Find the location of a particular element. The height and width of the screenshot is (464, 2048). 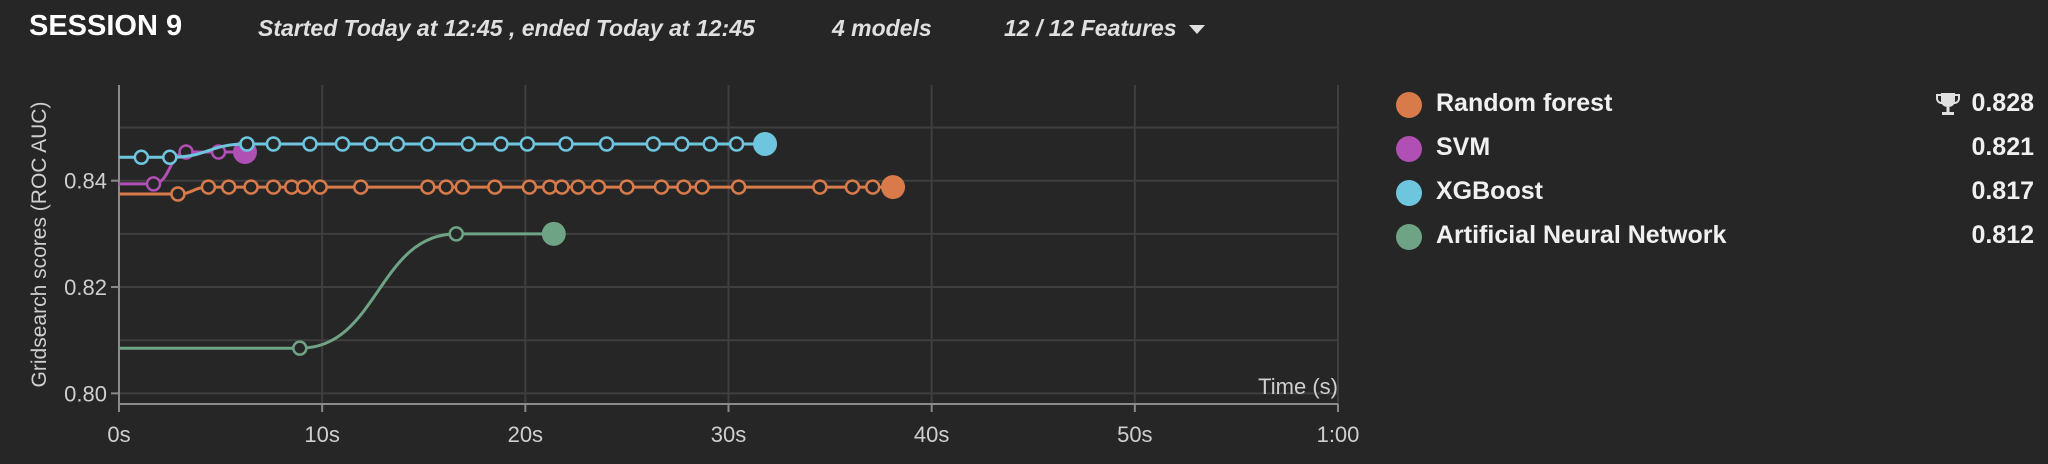

features-label: 12 / 12 Features is located at coordinates (1090, 28).